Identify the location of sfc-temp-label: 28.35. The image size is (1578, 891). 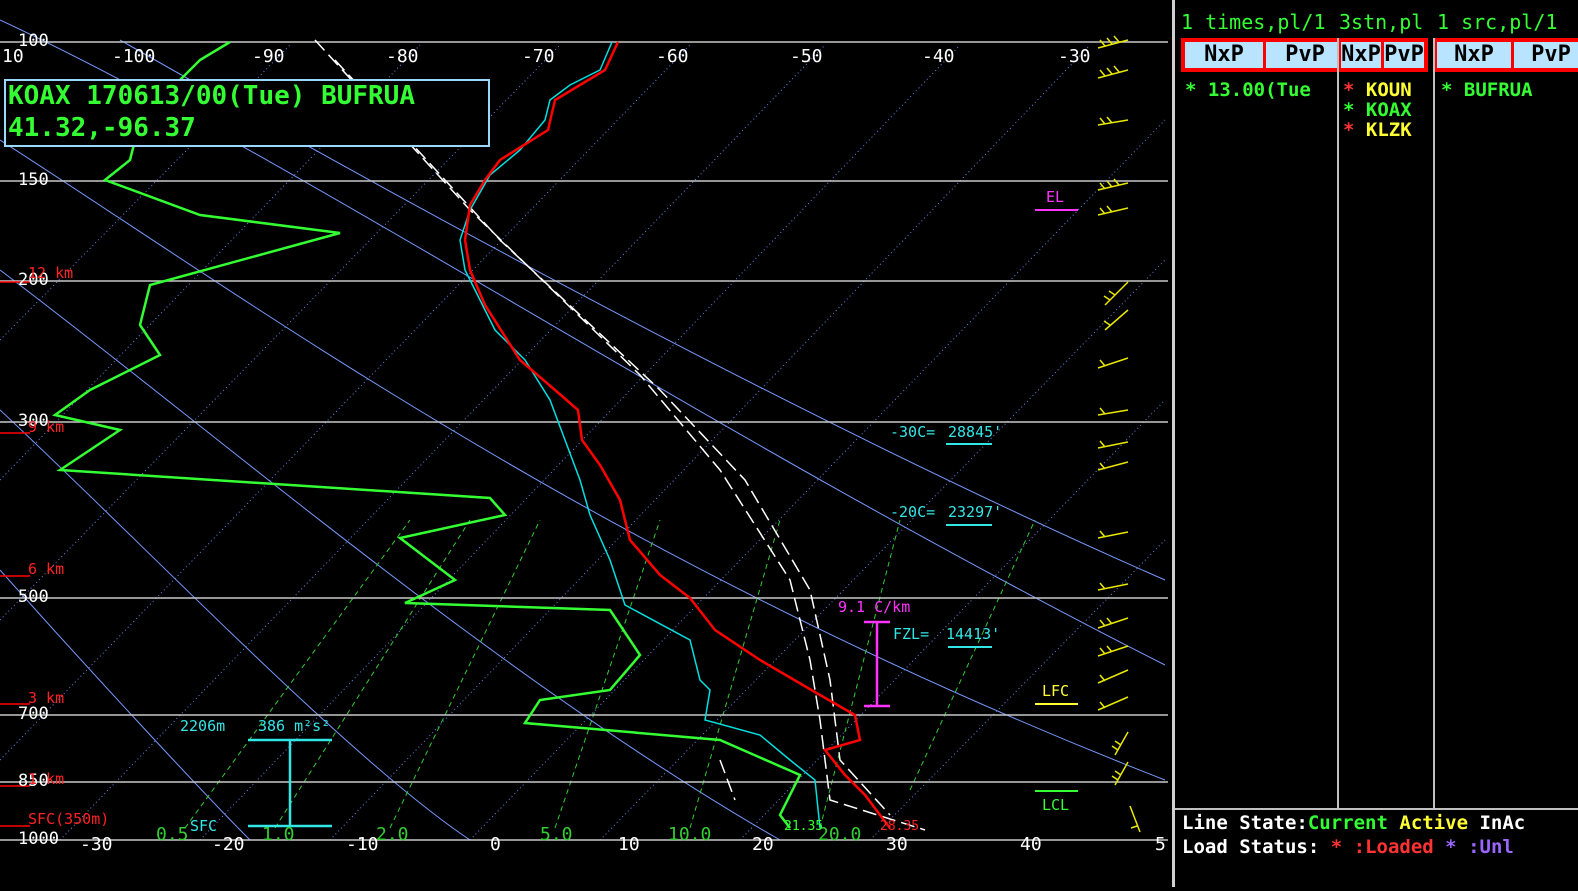
(899, 826).